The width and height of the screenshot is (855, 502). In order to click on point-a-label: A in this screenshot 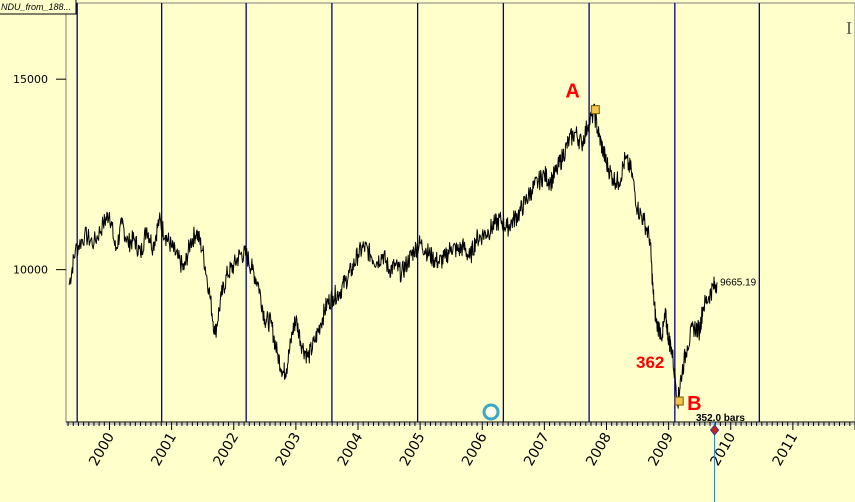, I will do `click(572, 92)`.